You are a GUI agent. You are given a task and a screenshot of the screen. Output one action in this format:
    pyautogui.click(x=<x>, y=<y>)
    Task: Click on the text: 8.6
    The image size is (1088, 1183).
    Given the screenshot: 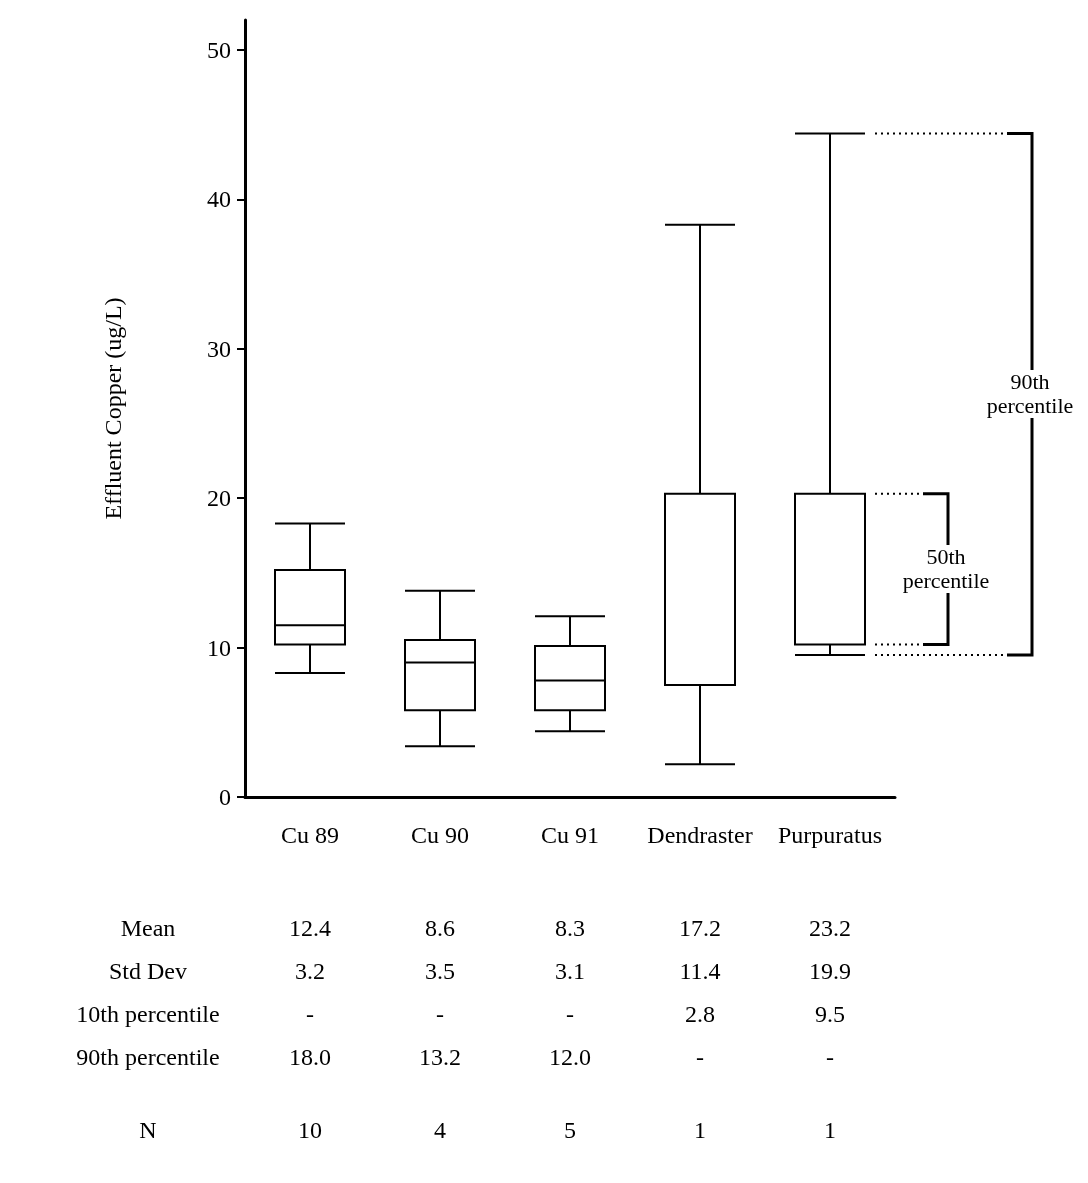 What is the action you would take?
    pyautogui.click(x=440, y=928)
    